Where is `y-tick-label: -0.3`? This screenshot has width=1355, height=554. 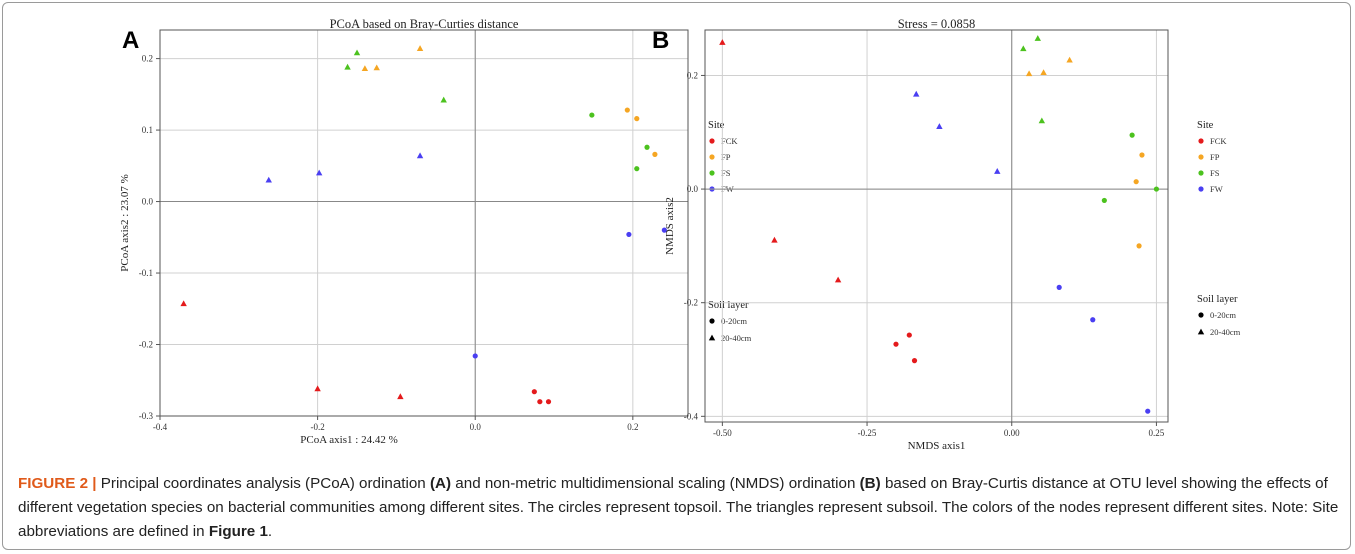 y-tick-label: -0.3 is located at coordinates (146, 416).